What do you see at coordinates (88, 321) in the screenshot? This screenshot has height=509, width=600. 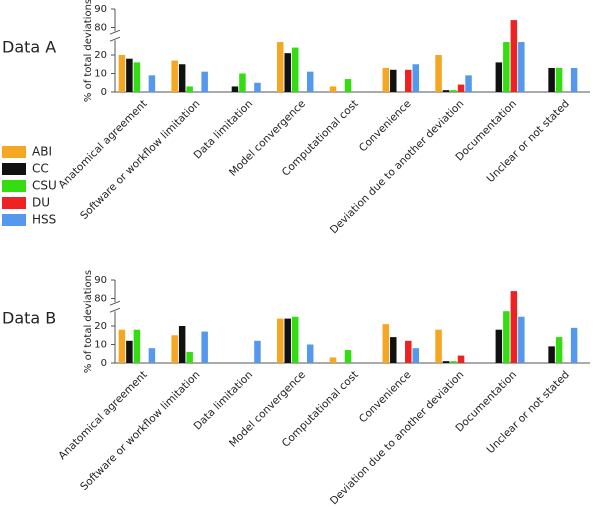 I see `y-axis-label: % of total deviations` at bounding box center [88, 321].